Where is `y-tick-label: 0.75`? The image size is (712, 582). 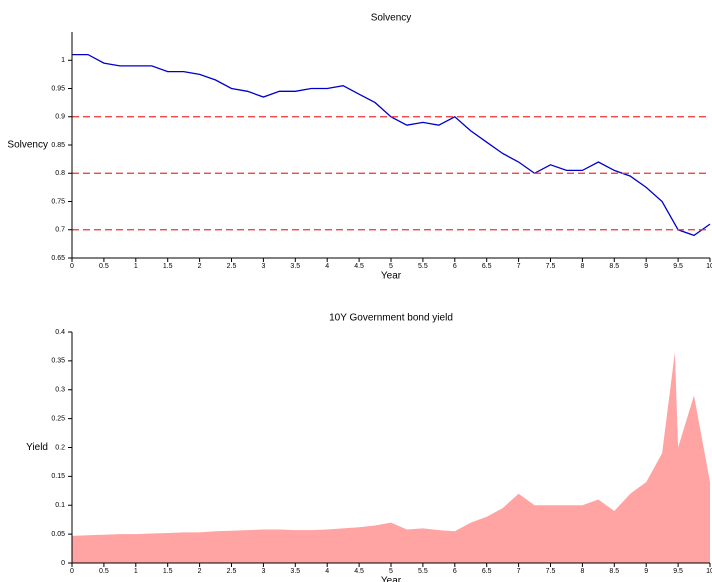
y-tick-label: 0.75 is located at coordinates (58, 201).